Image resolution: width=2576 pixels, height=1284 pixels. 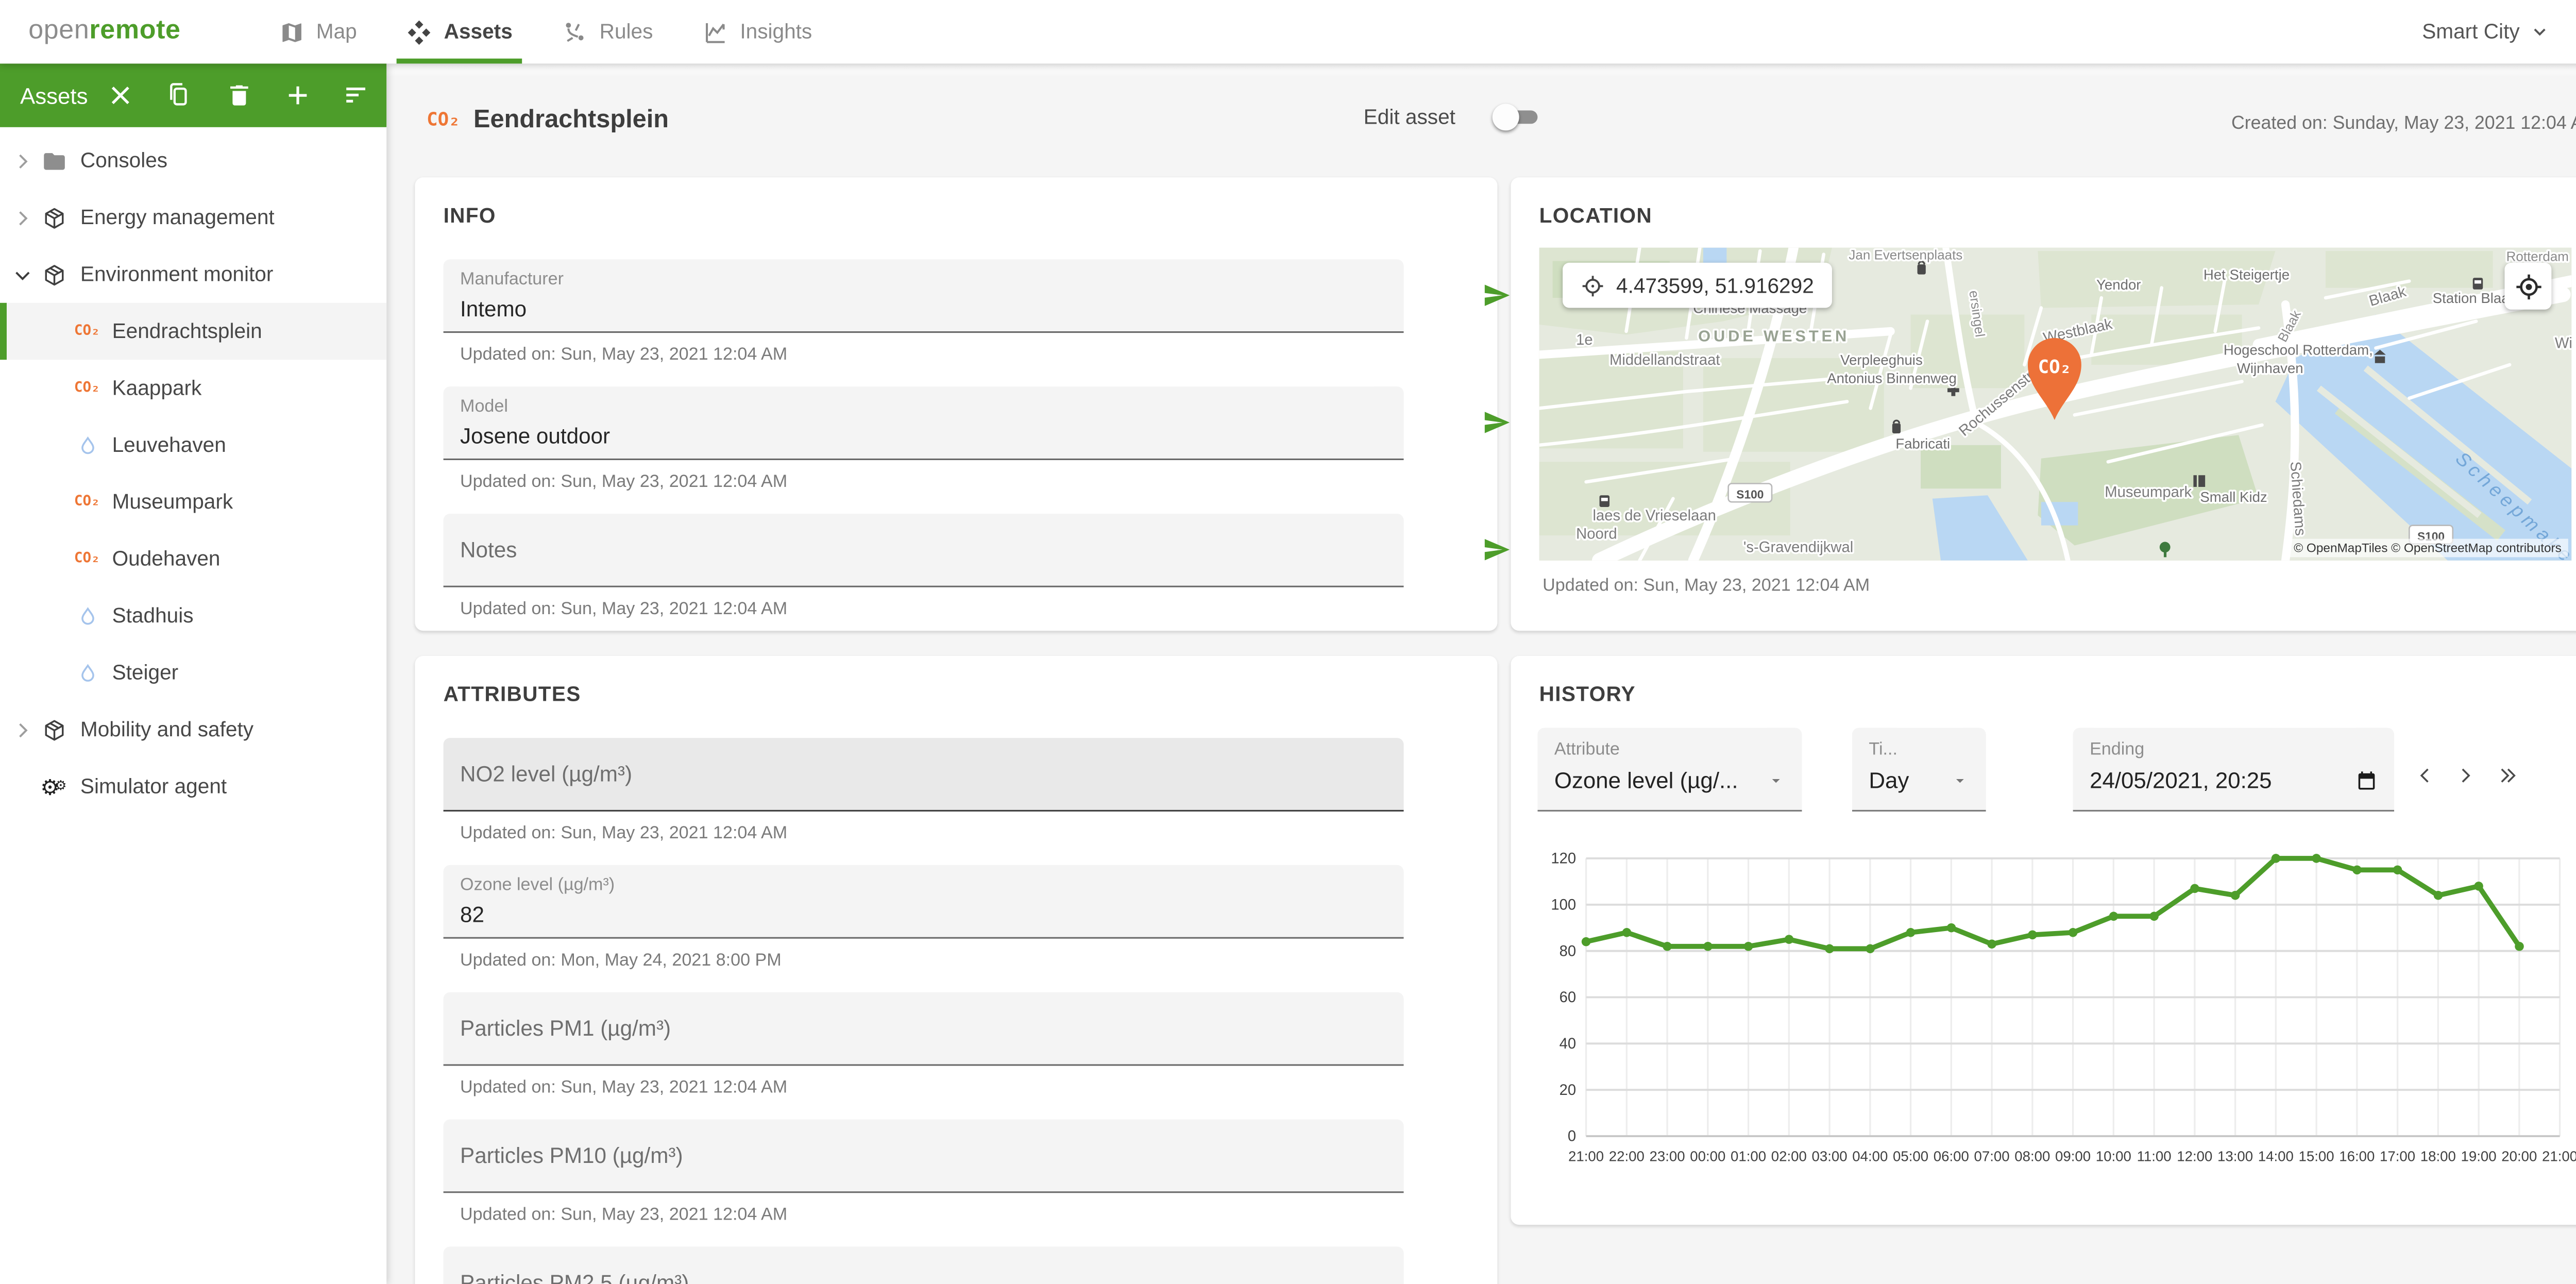 I want to click on sidebar-item-kaappark: CO₂ Kaappark, so click(x=193, y=388).